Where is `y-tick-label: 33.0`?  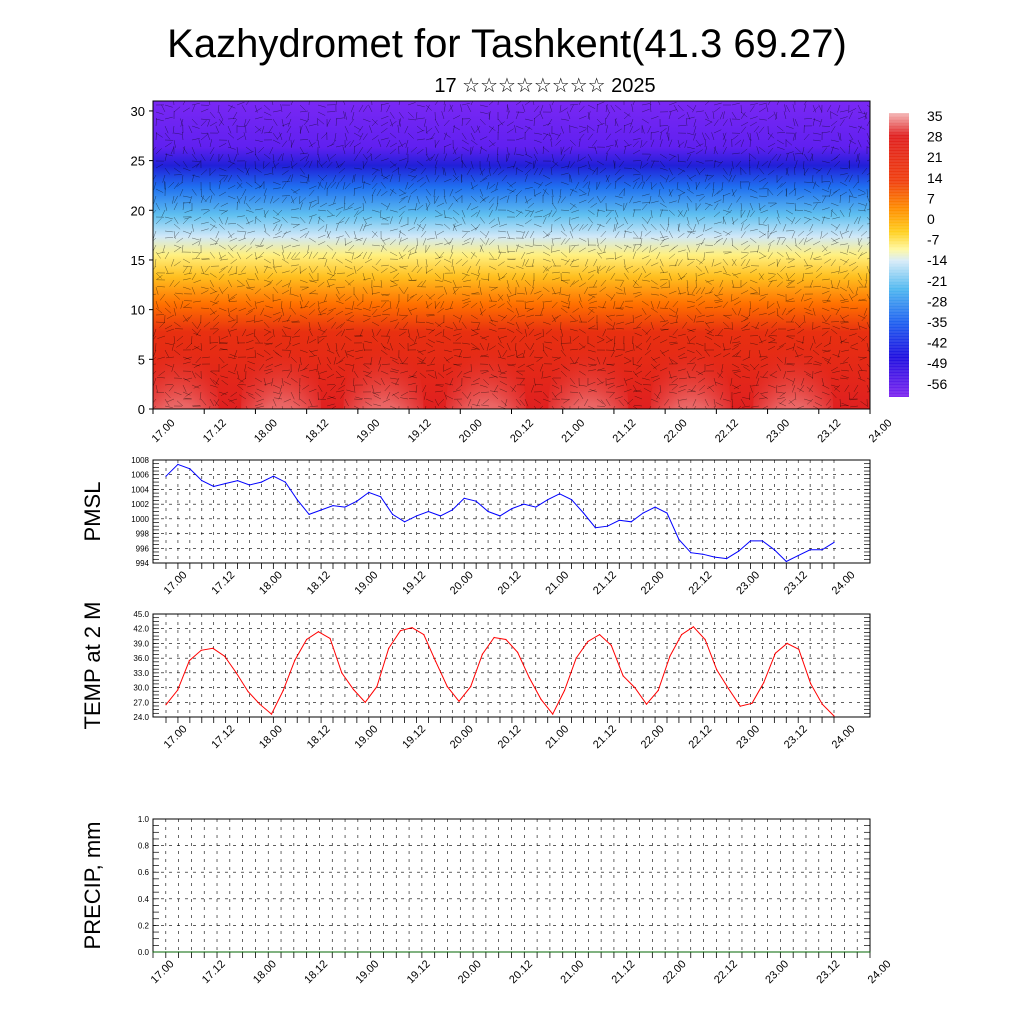 y-tick-label: 33.0 is located at coordinates (141, 673).